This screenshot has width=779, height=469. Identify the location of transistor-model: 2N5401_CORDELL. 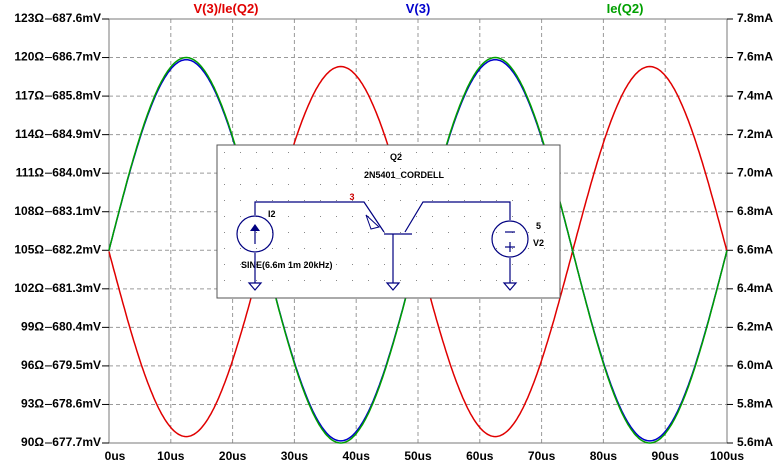
(404, 175).